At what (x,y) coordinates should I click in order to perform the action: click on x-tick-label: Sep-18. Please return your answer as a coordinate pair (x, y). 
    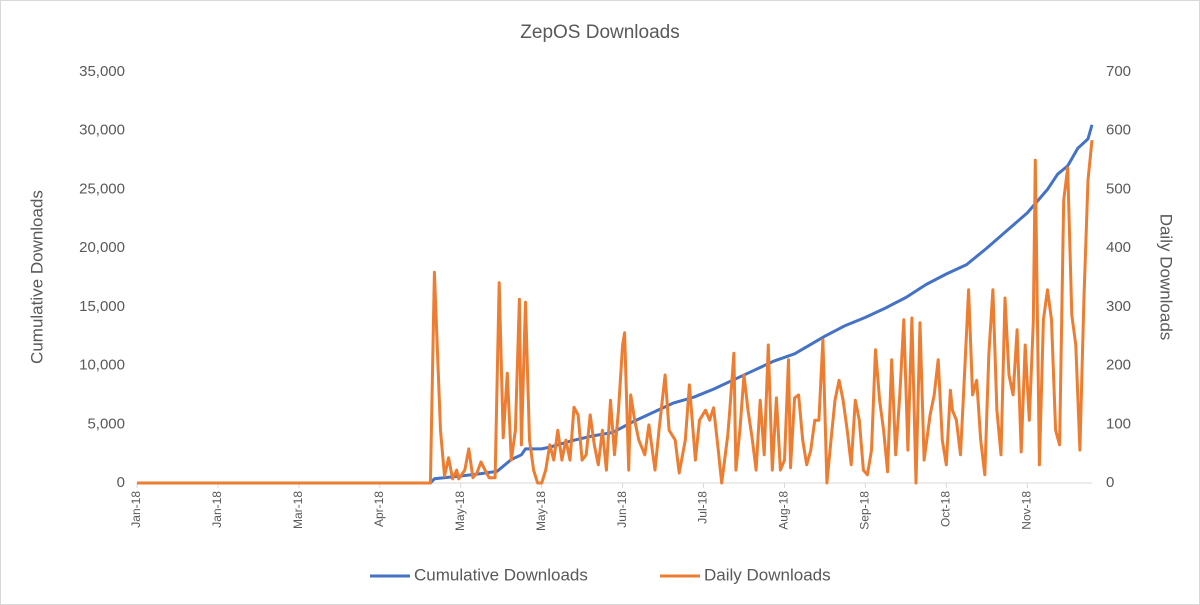
    Looking at the image, I should click on (865, 510).